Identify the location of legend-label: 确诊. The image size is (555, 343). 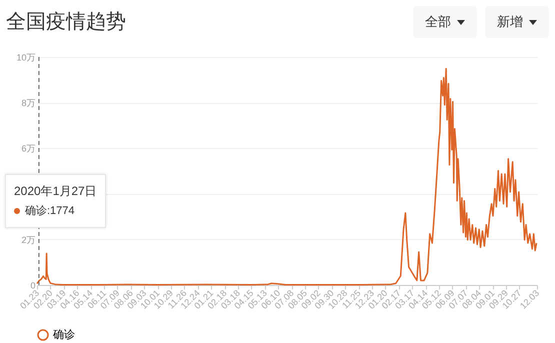
(63, 335).